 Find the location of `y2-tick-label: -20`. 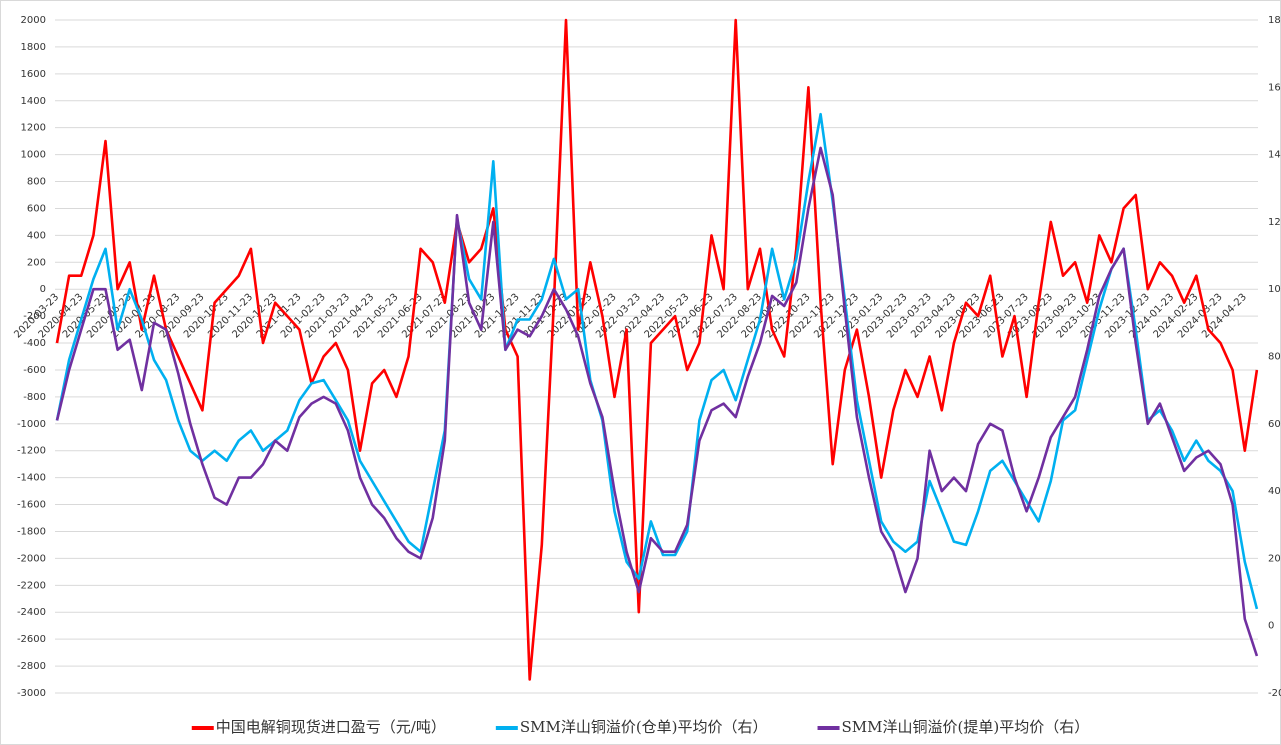

y2-tick-label: -20 is located at coordinates (1274, 693).